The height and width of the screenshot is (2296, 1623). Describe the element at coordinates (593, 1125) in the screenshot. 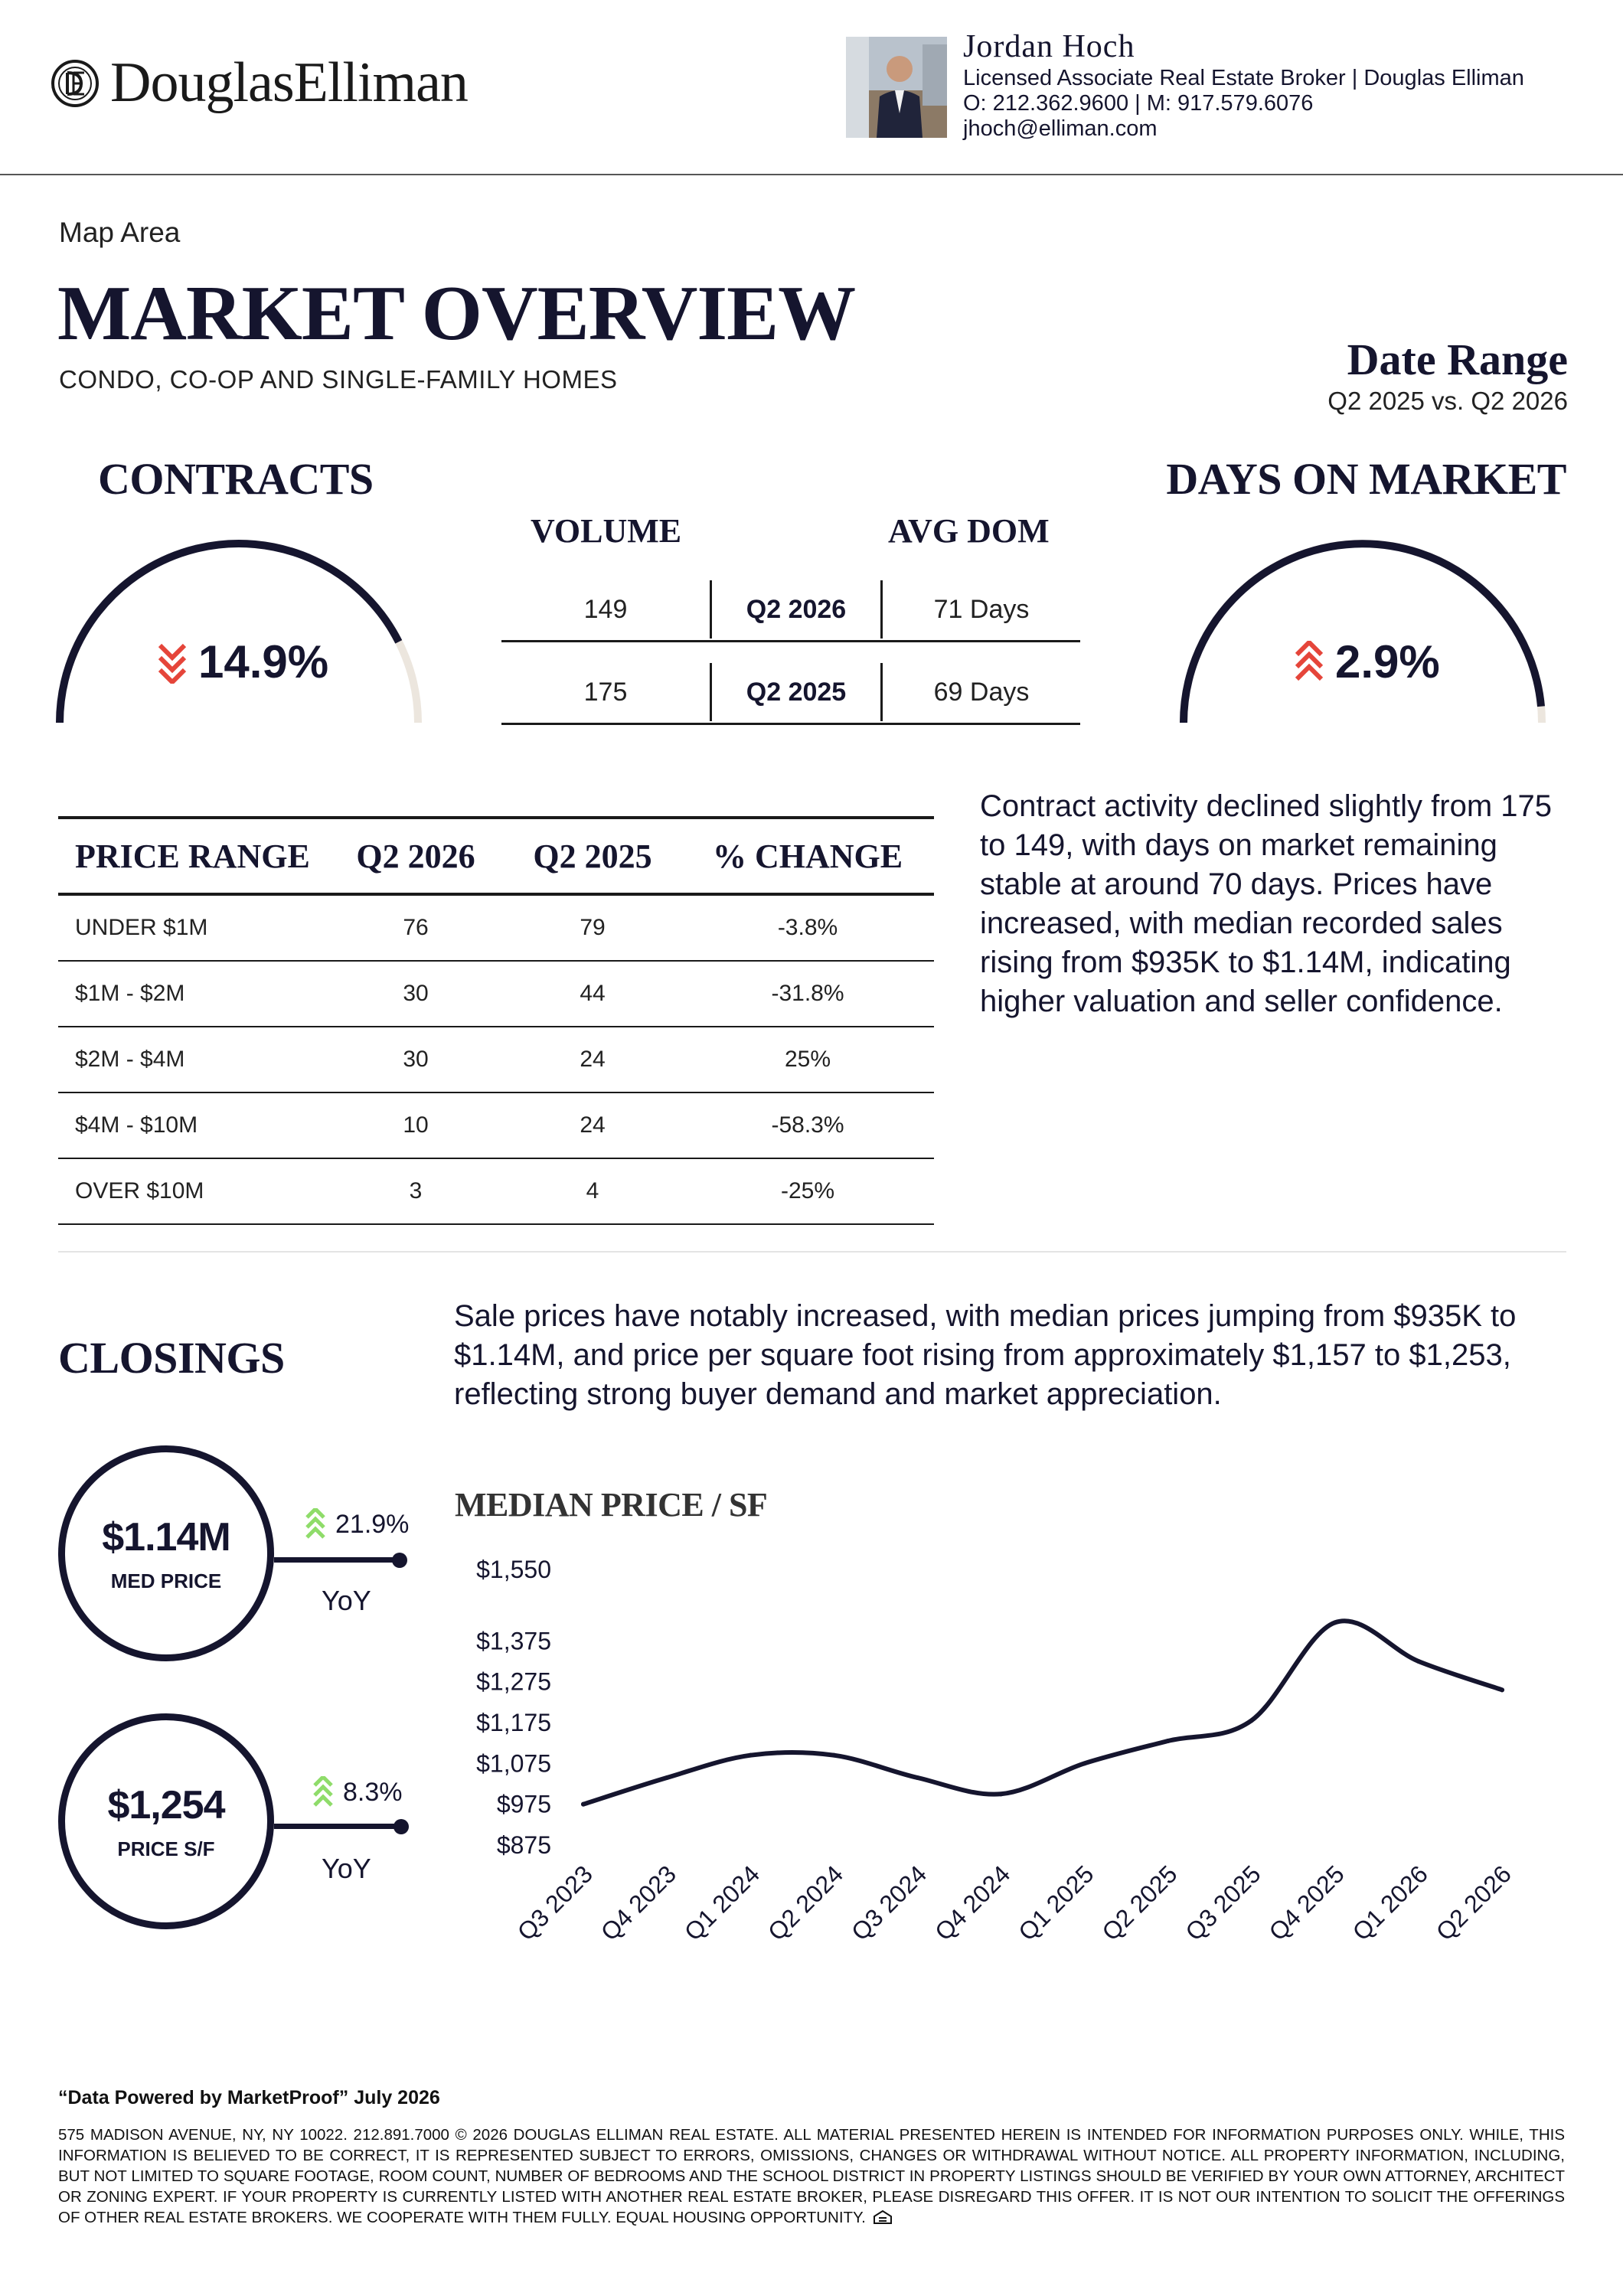

I see `table-cell: 24` at that location.